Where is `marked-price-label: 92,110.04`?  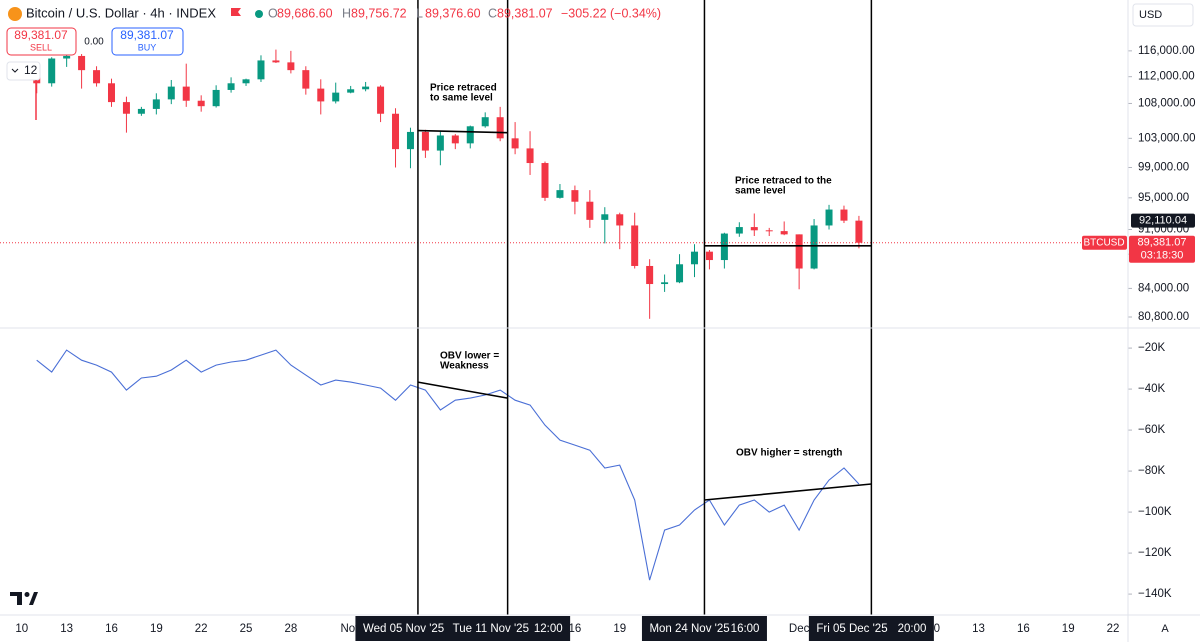
marked-price-label: 92,110.04 is located at coordinates (1163, 220).